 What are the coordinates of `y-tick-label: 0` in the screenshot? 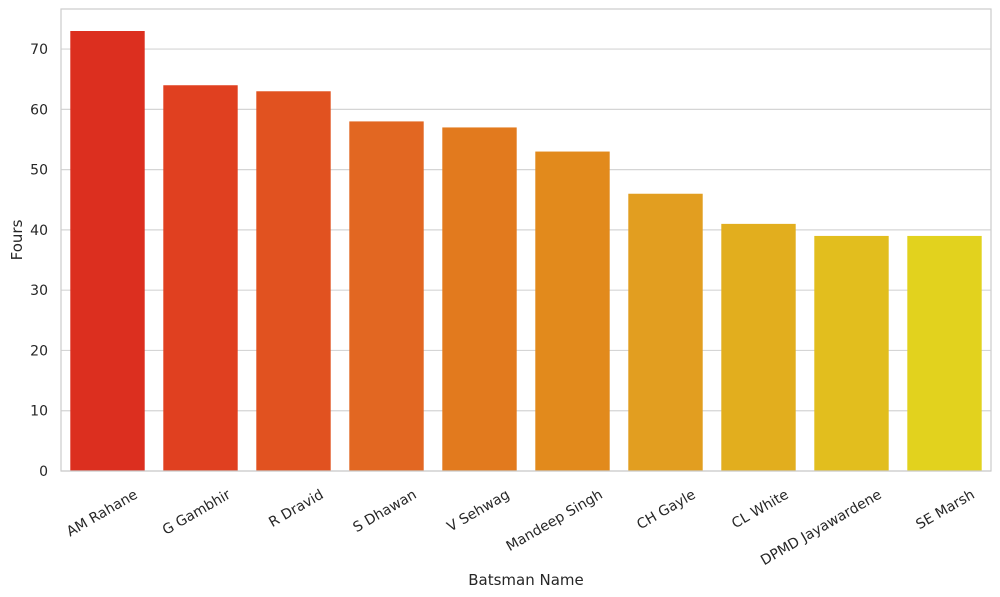 It's located at (43, 472).